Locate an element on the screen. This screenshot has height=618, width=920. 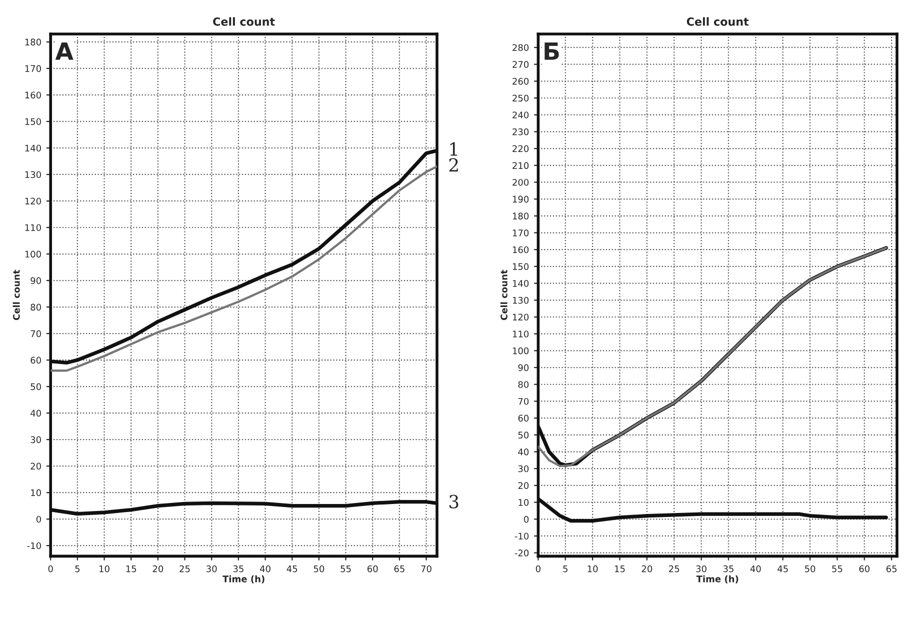
y-tick-label: 260 is located at coordinates (520, 81).